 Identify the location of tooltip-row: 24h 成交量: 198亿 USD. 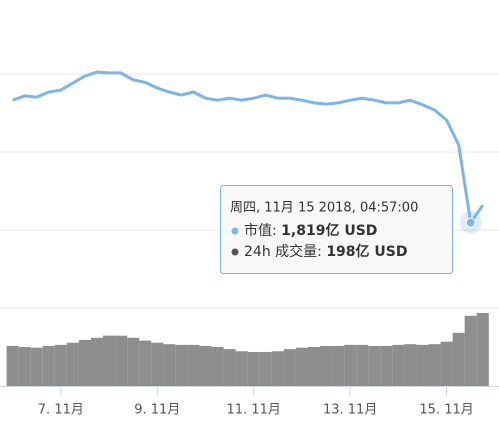
(325, 251).